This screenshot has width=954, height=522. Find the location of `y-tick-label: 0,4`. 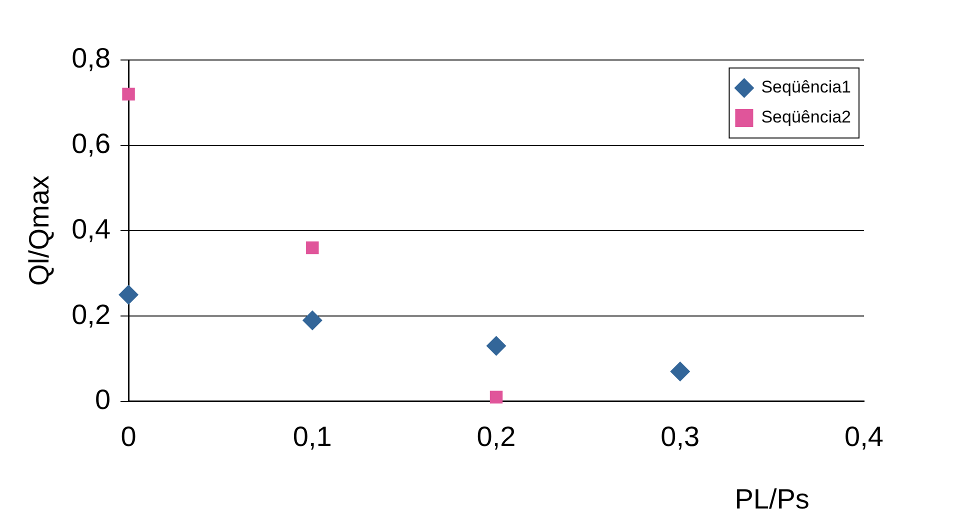

y-tick-label: 0,4 is located at coordinates (91, 228).